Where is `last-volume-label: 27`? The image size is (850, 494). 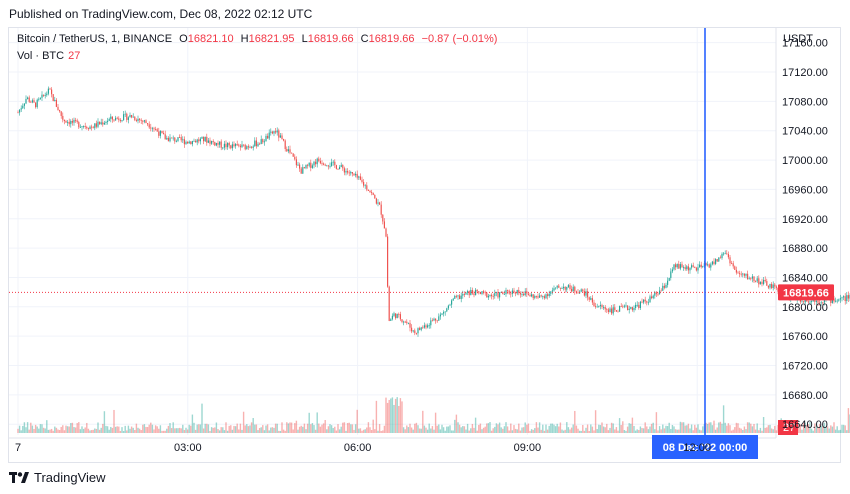
last-volume-label: 27 is located at coordinates (789, 428).